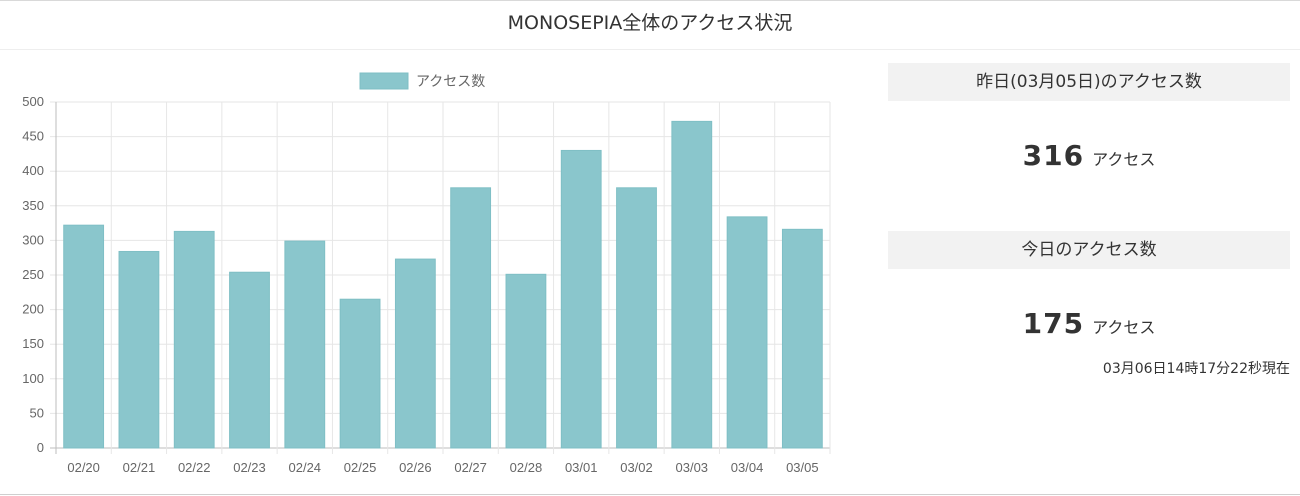 This screenshot has width=1300, height=496. I want to click on x-tick-label: 03/03, so click(692, 467).